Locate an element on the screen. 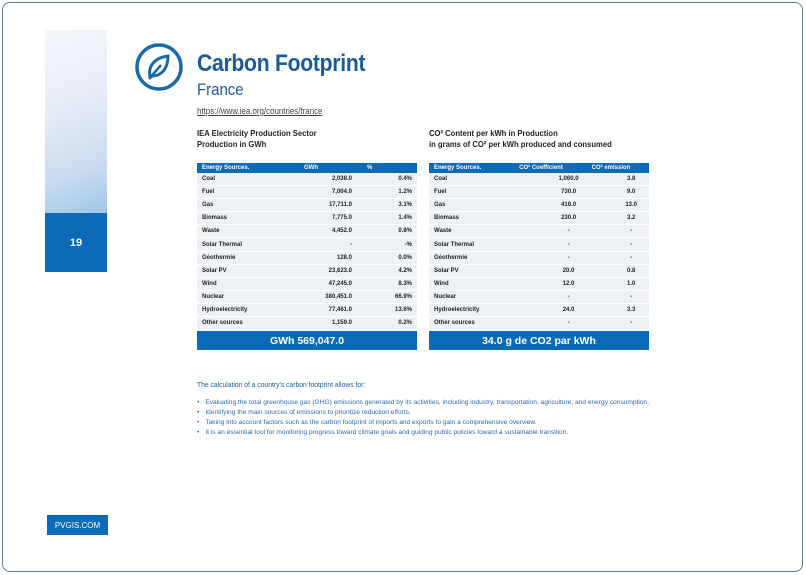 Image resolution: width=806 pixels, height=575 pixels. source-cell: Nuclear is located at coordinates (445, 296).